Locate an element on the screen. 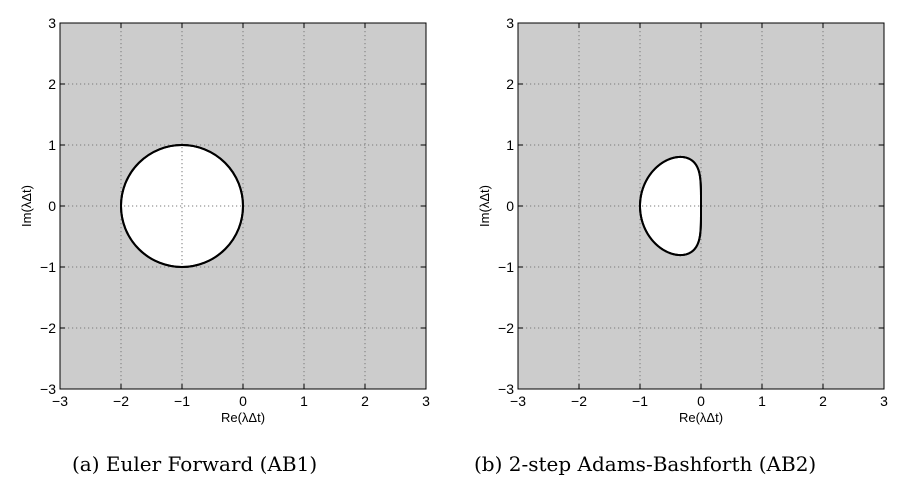  a-x-tick-label: −1 is located at coordinates (182, 401).